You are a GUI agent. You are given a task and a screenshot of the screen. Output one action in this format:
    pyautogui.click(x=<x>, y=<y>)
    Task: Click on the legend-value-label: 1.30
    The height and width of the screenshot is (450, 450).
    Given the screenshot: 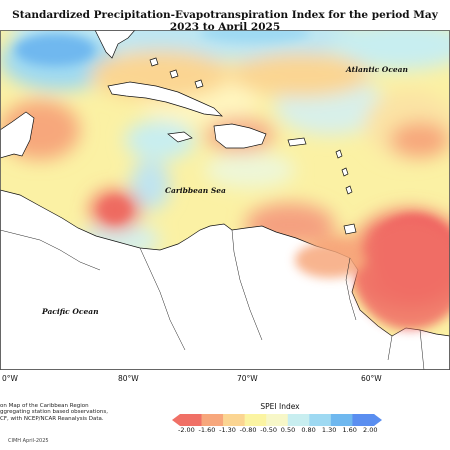 What is the action you would take?
    pyautogui.click(x=329, y=430)
    